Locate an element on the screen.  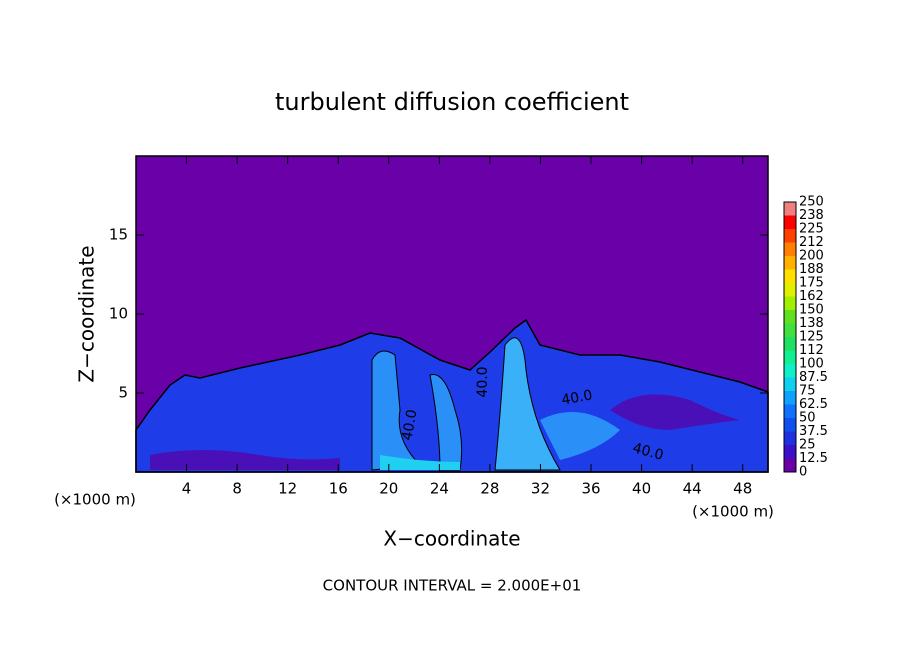
x-tick-label: 16 is located at coordinates (338, 489).